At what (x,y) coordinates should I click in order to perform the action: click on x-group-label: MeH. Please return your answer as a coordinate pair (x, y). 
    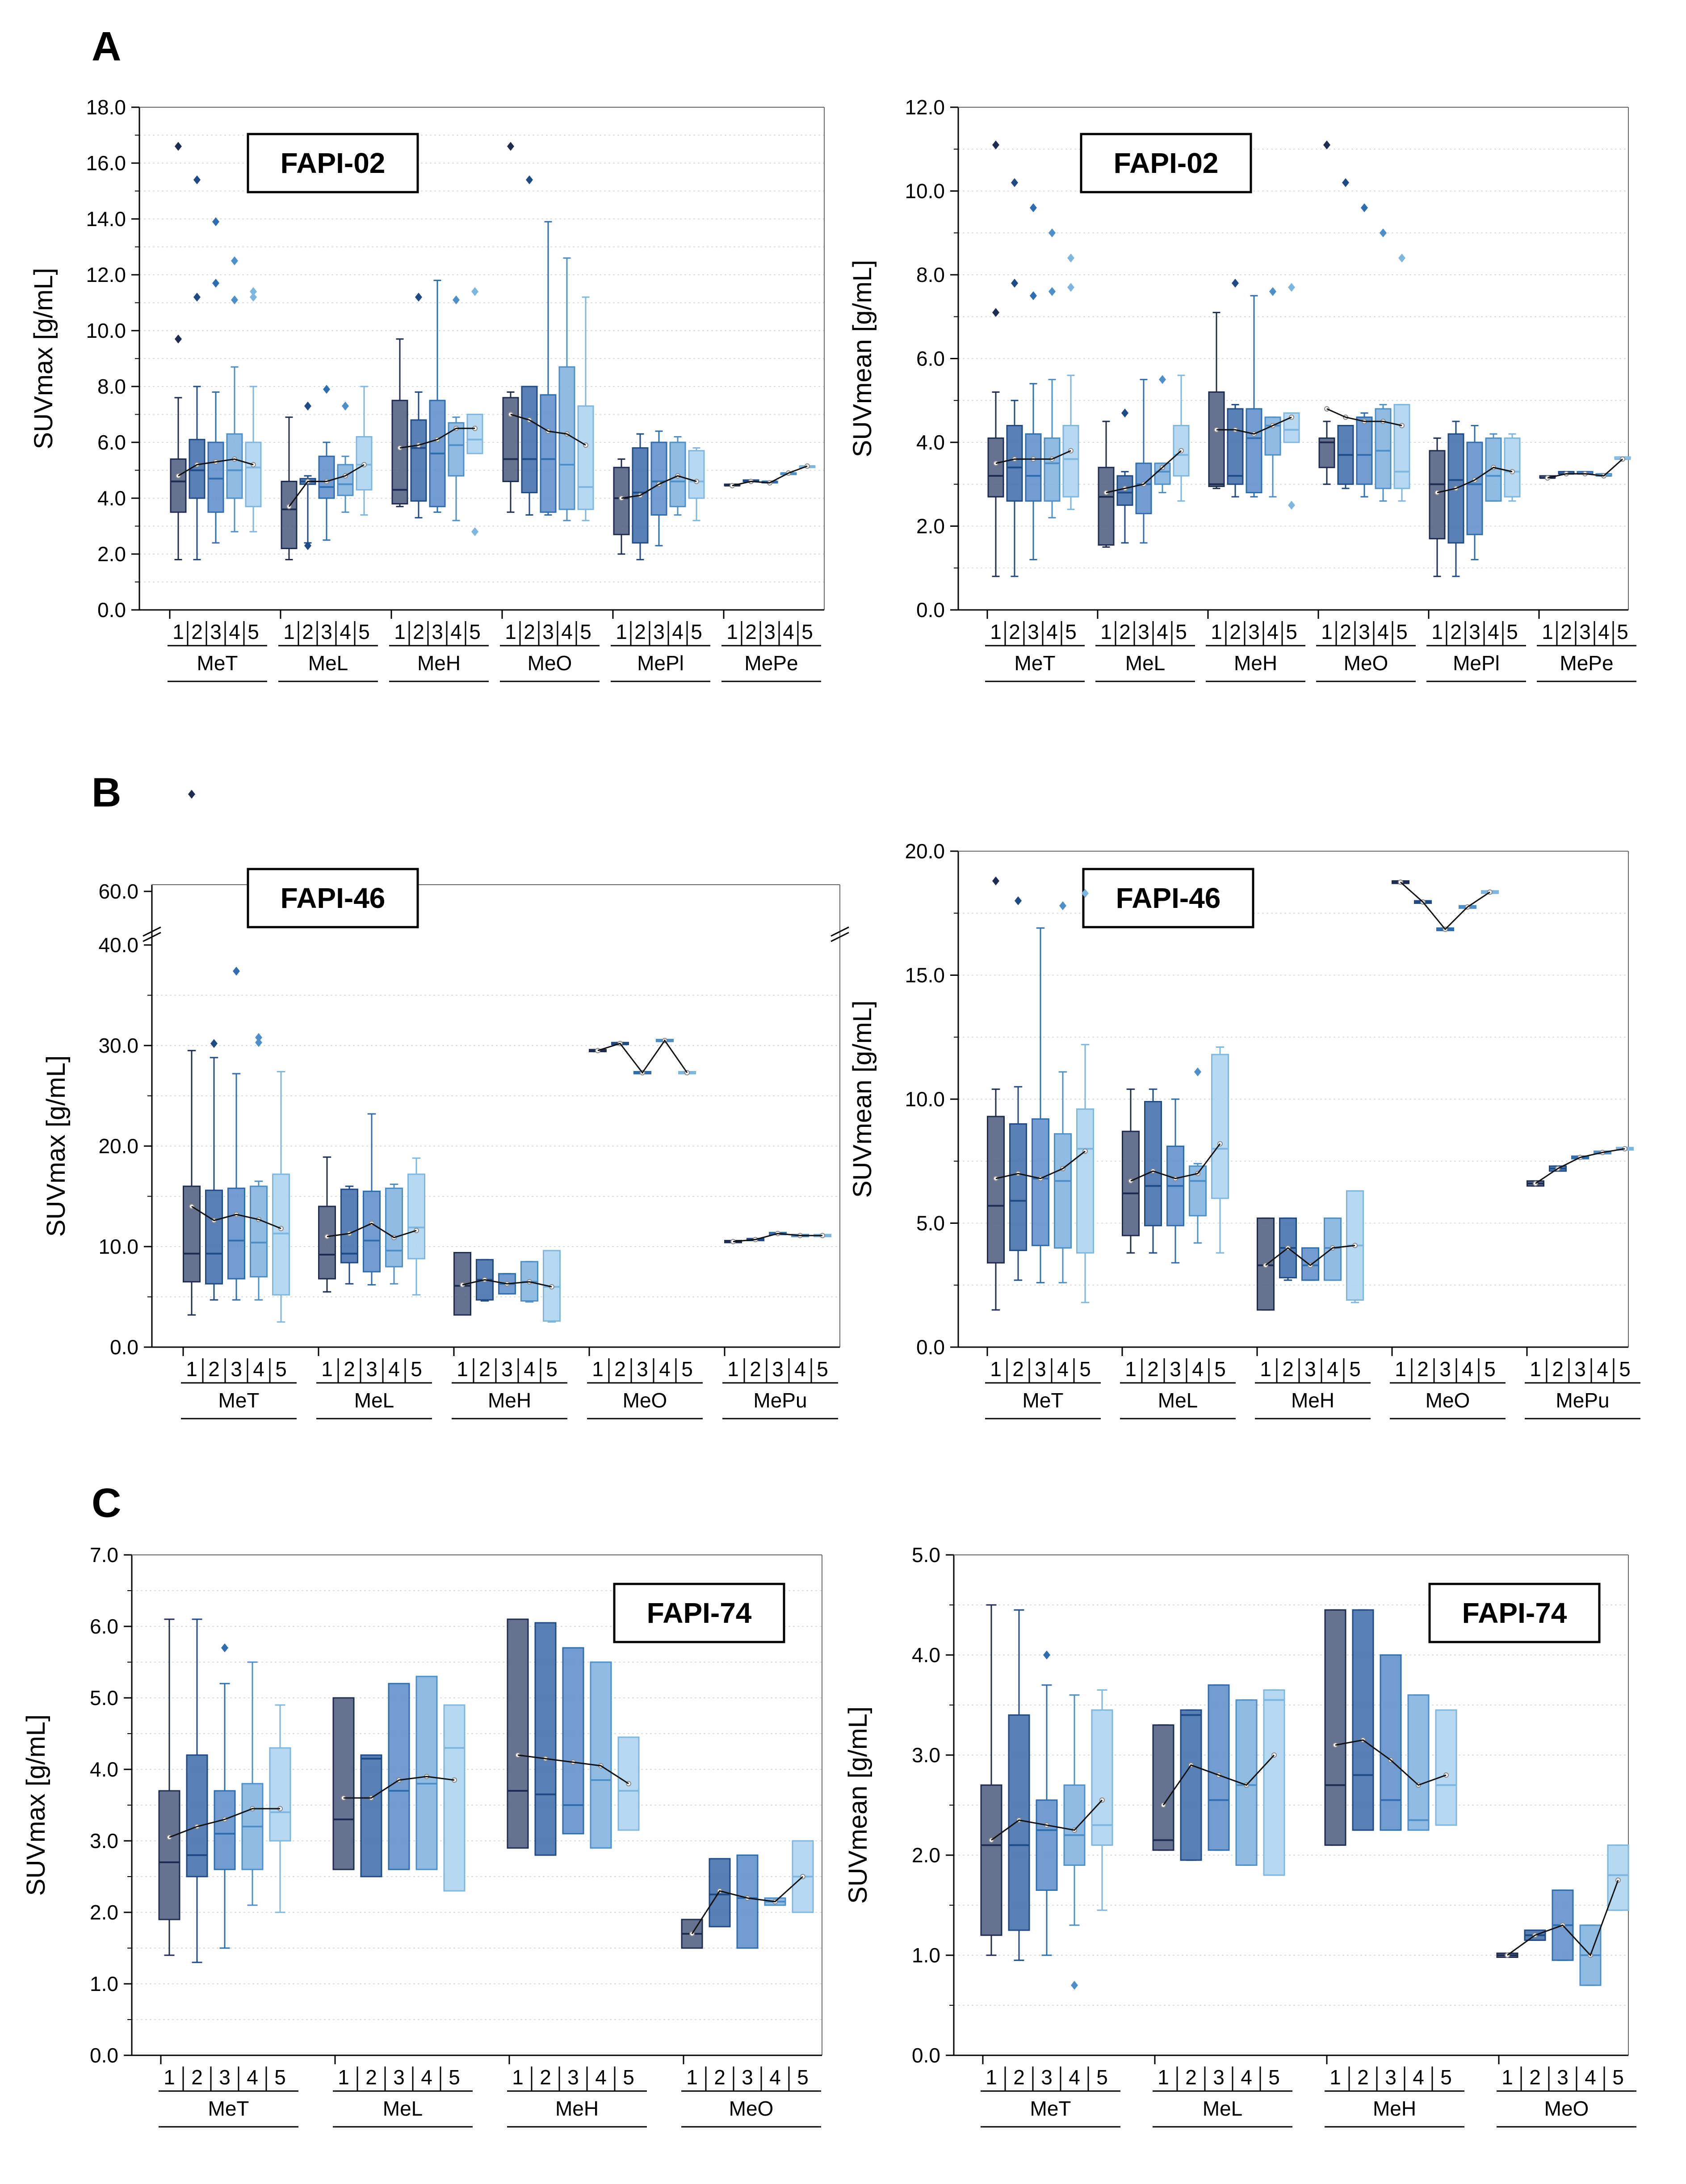
    Looking at the image, I should click on (1255, 663).